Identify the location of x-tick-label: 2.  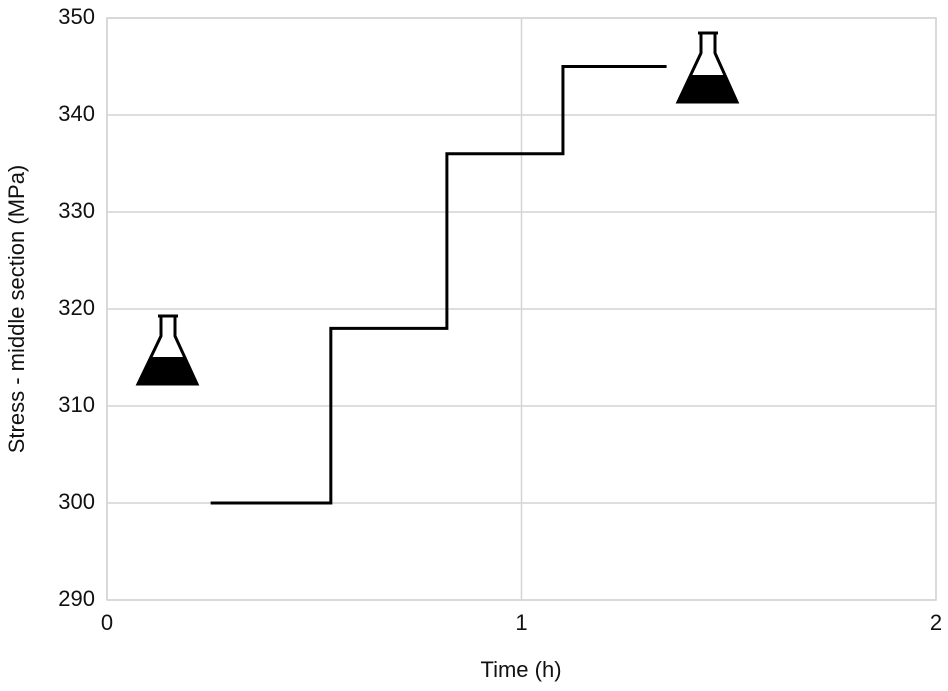
(936, 622).